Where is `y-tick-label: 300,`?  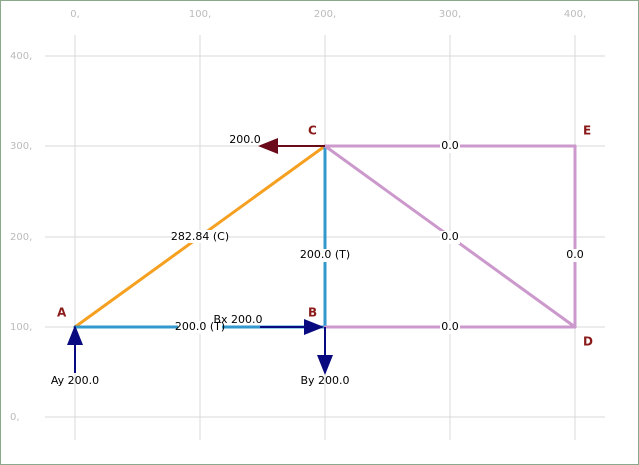
y-tick-label: 300, is located at coordinates (21, 146).